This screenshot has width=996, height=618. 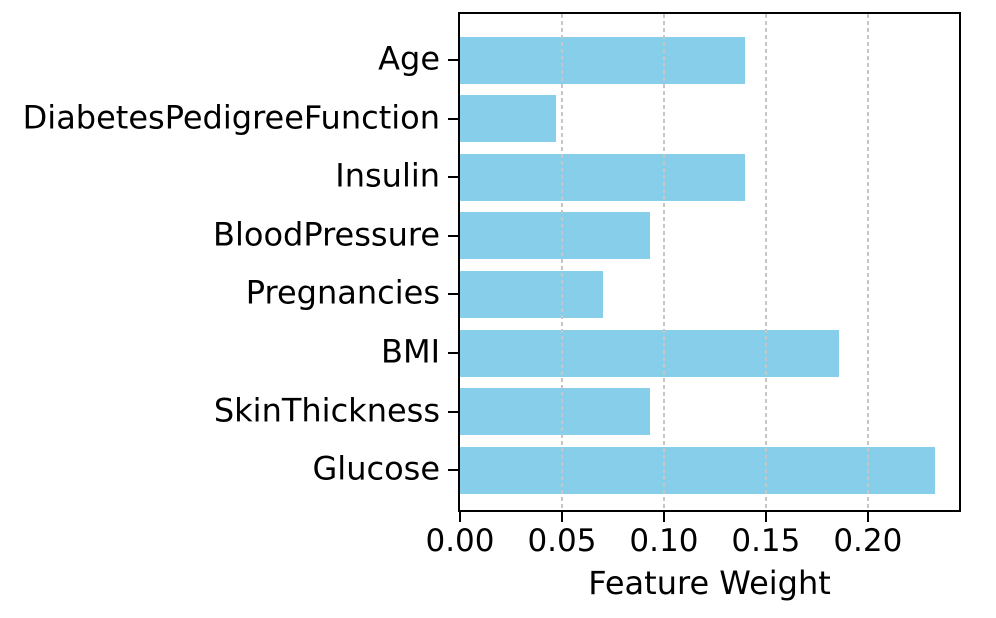 What do you see at coordinates (387, 175) in the screenshot?
I see `y-tick-label: Insulin` at bounding box center [387, 175].